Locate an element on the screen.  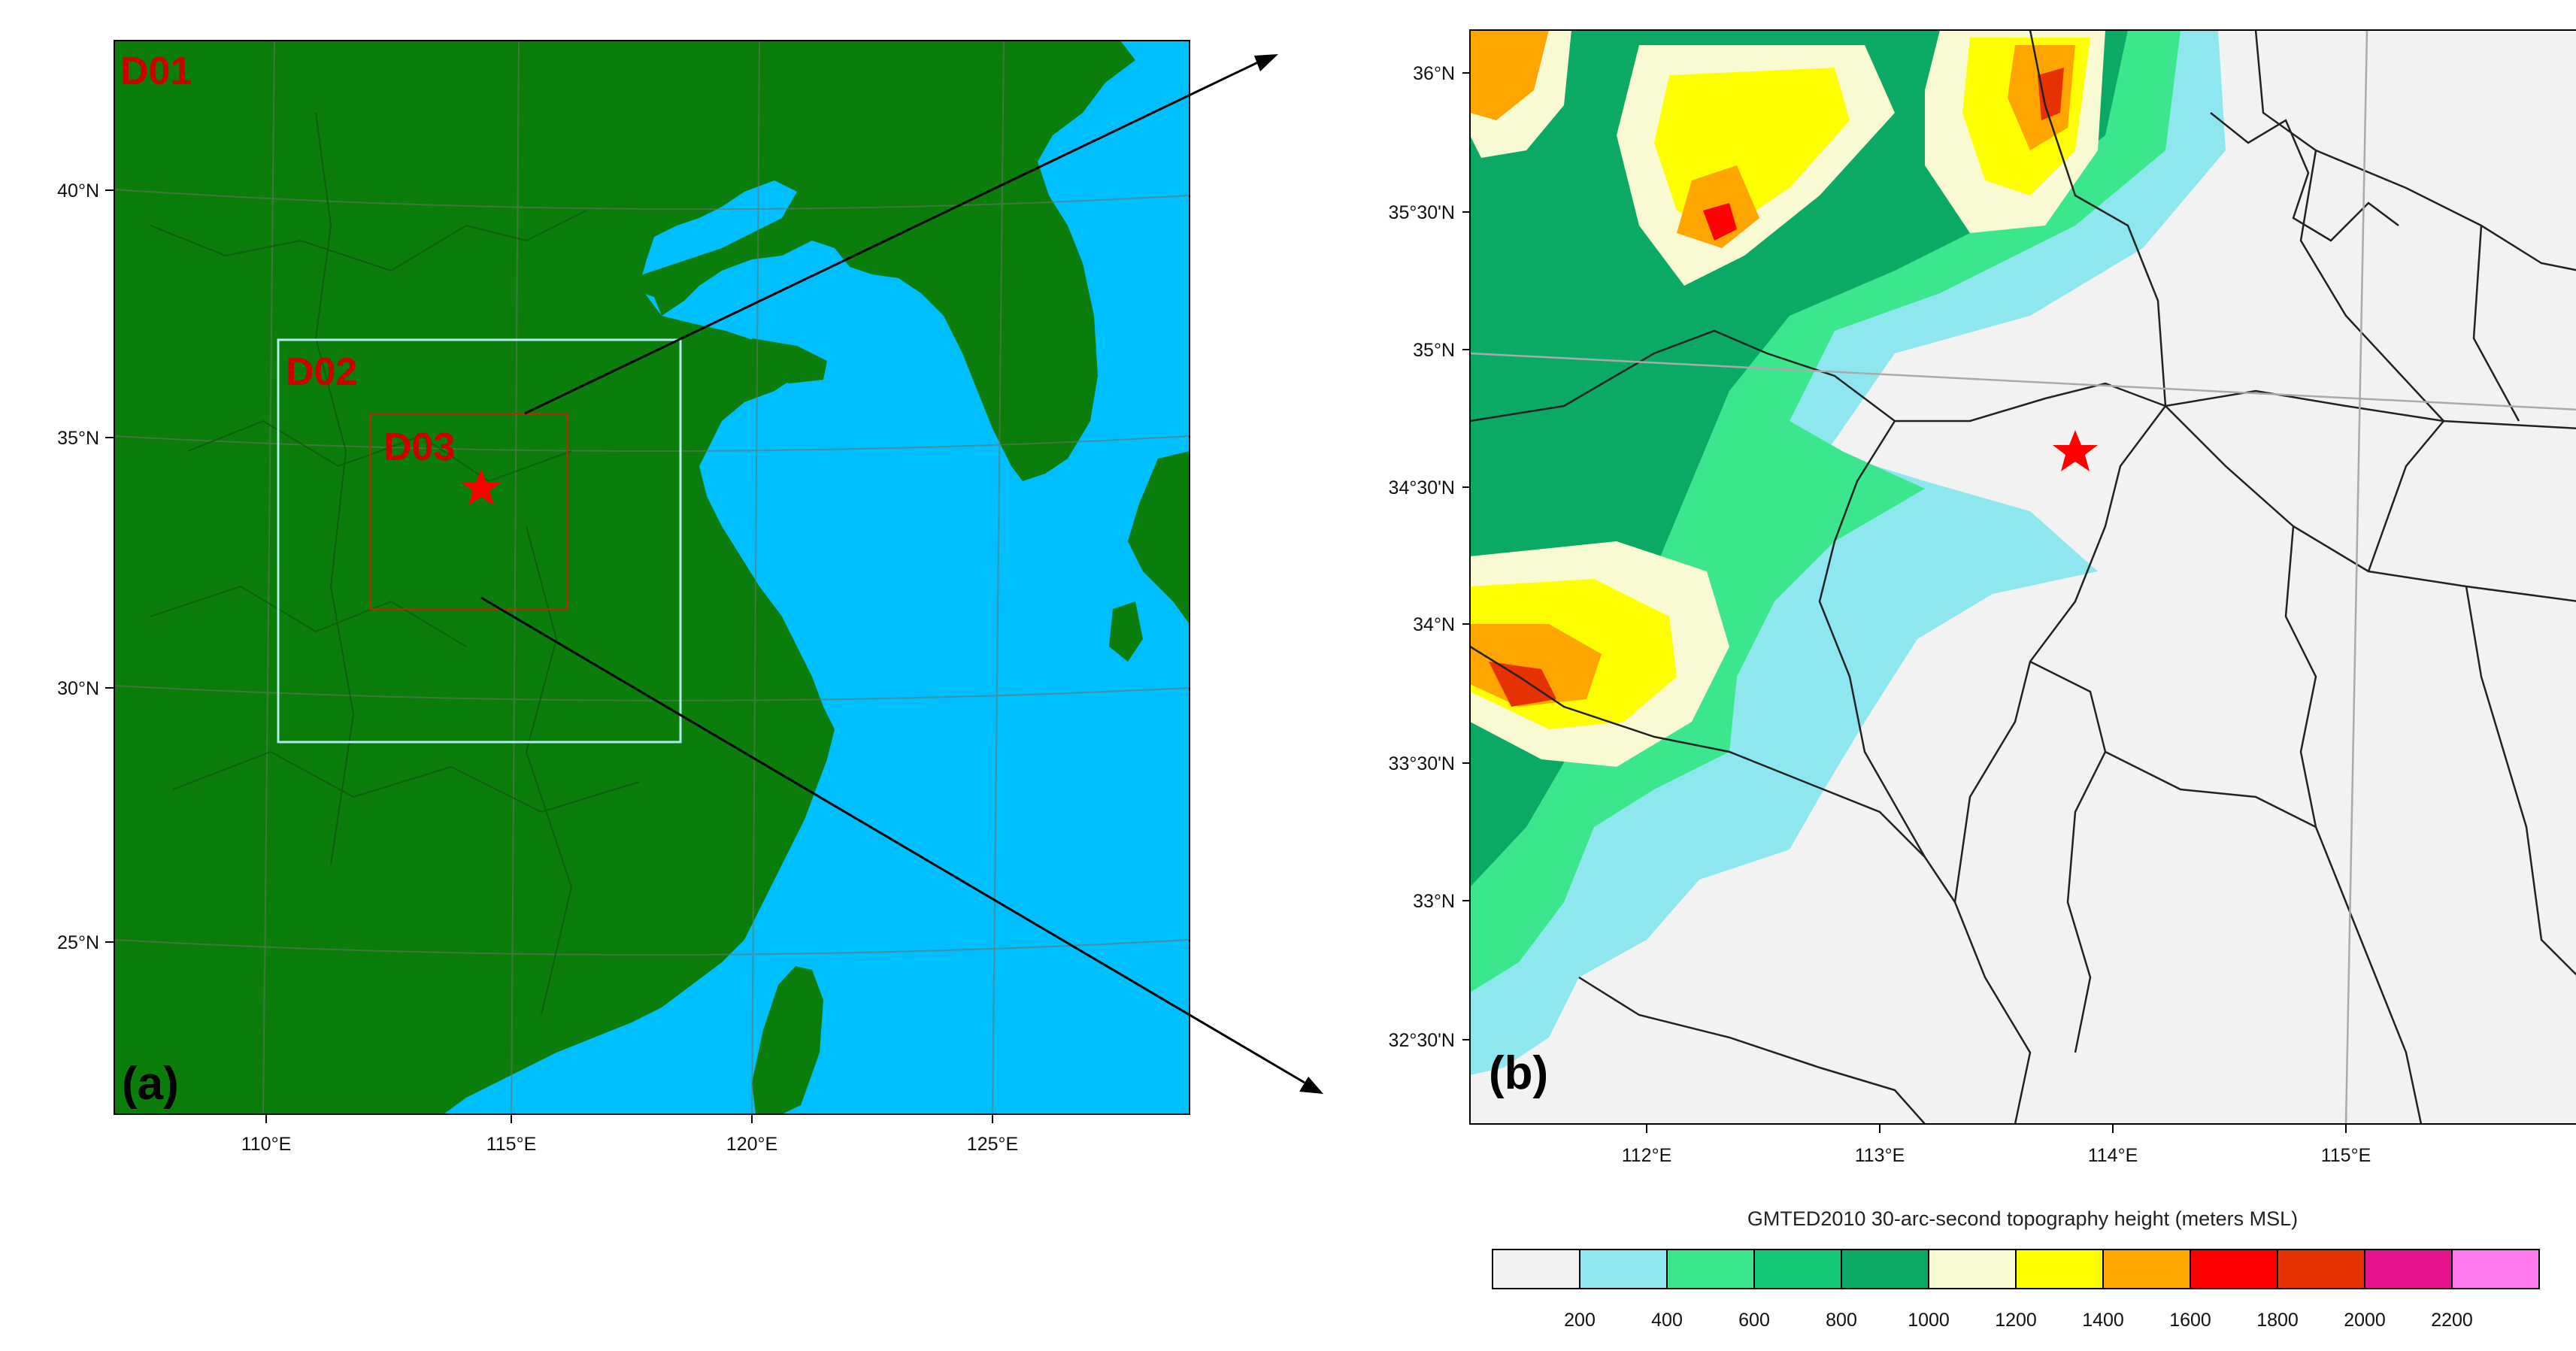
lon-tick-label: 120°E is located at coordinates (751, 1144).